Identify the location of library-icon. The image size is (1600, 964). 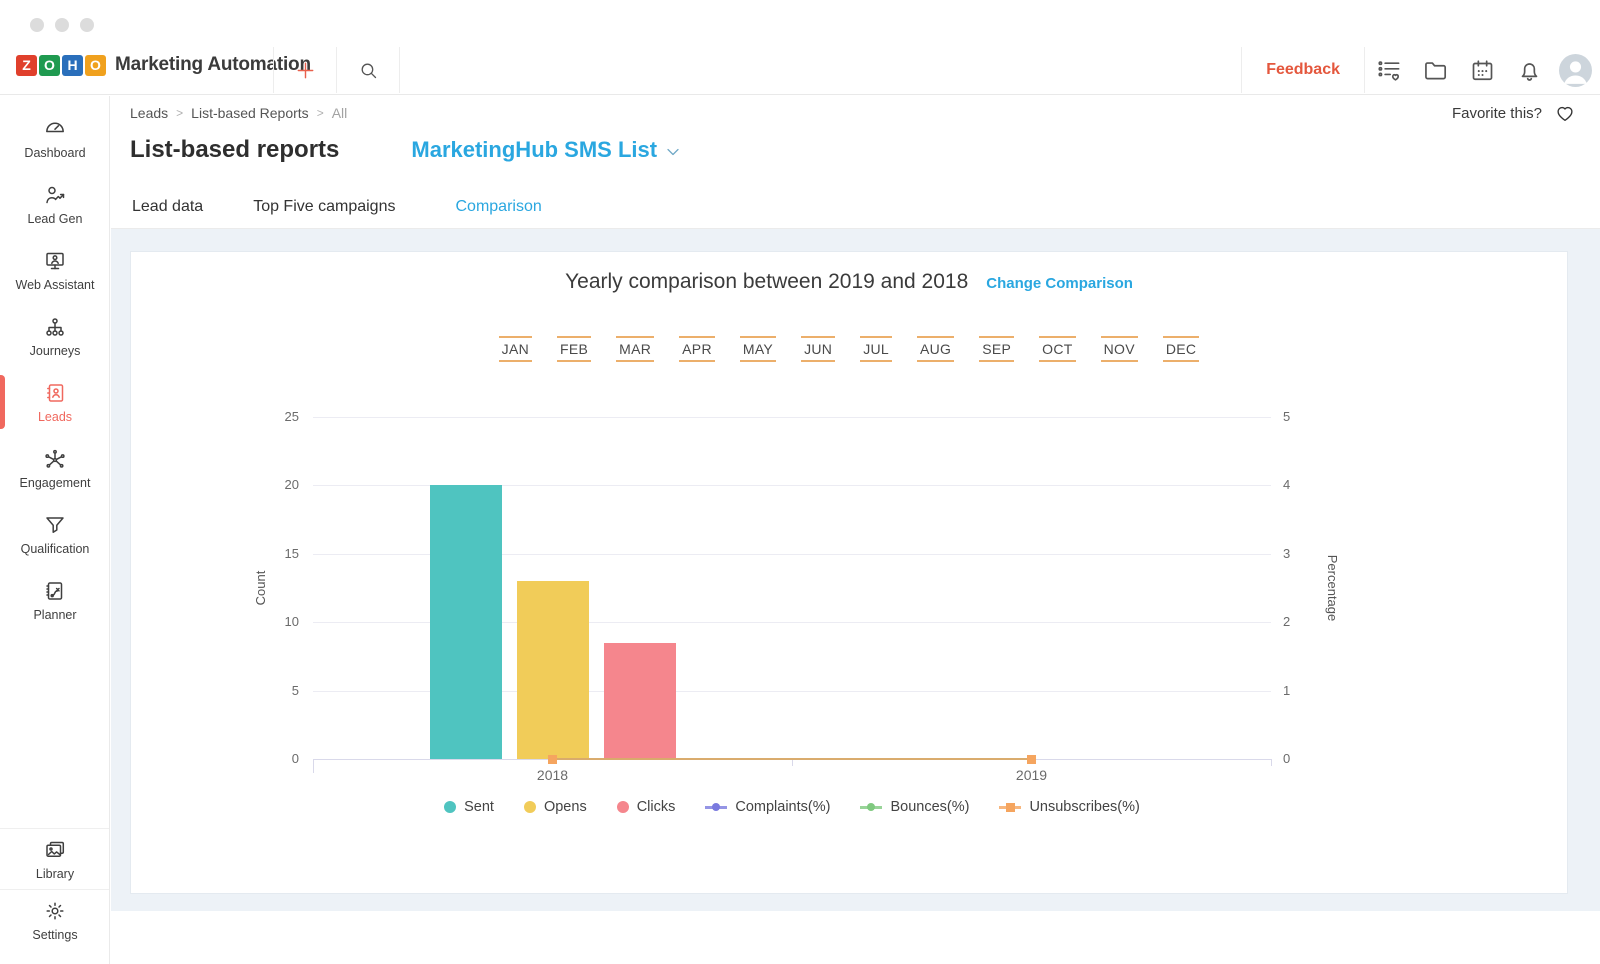
(55, 850).